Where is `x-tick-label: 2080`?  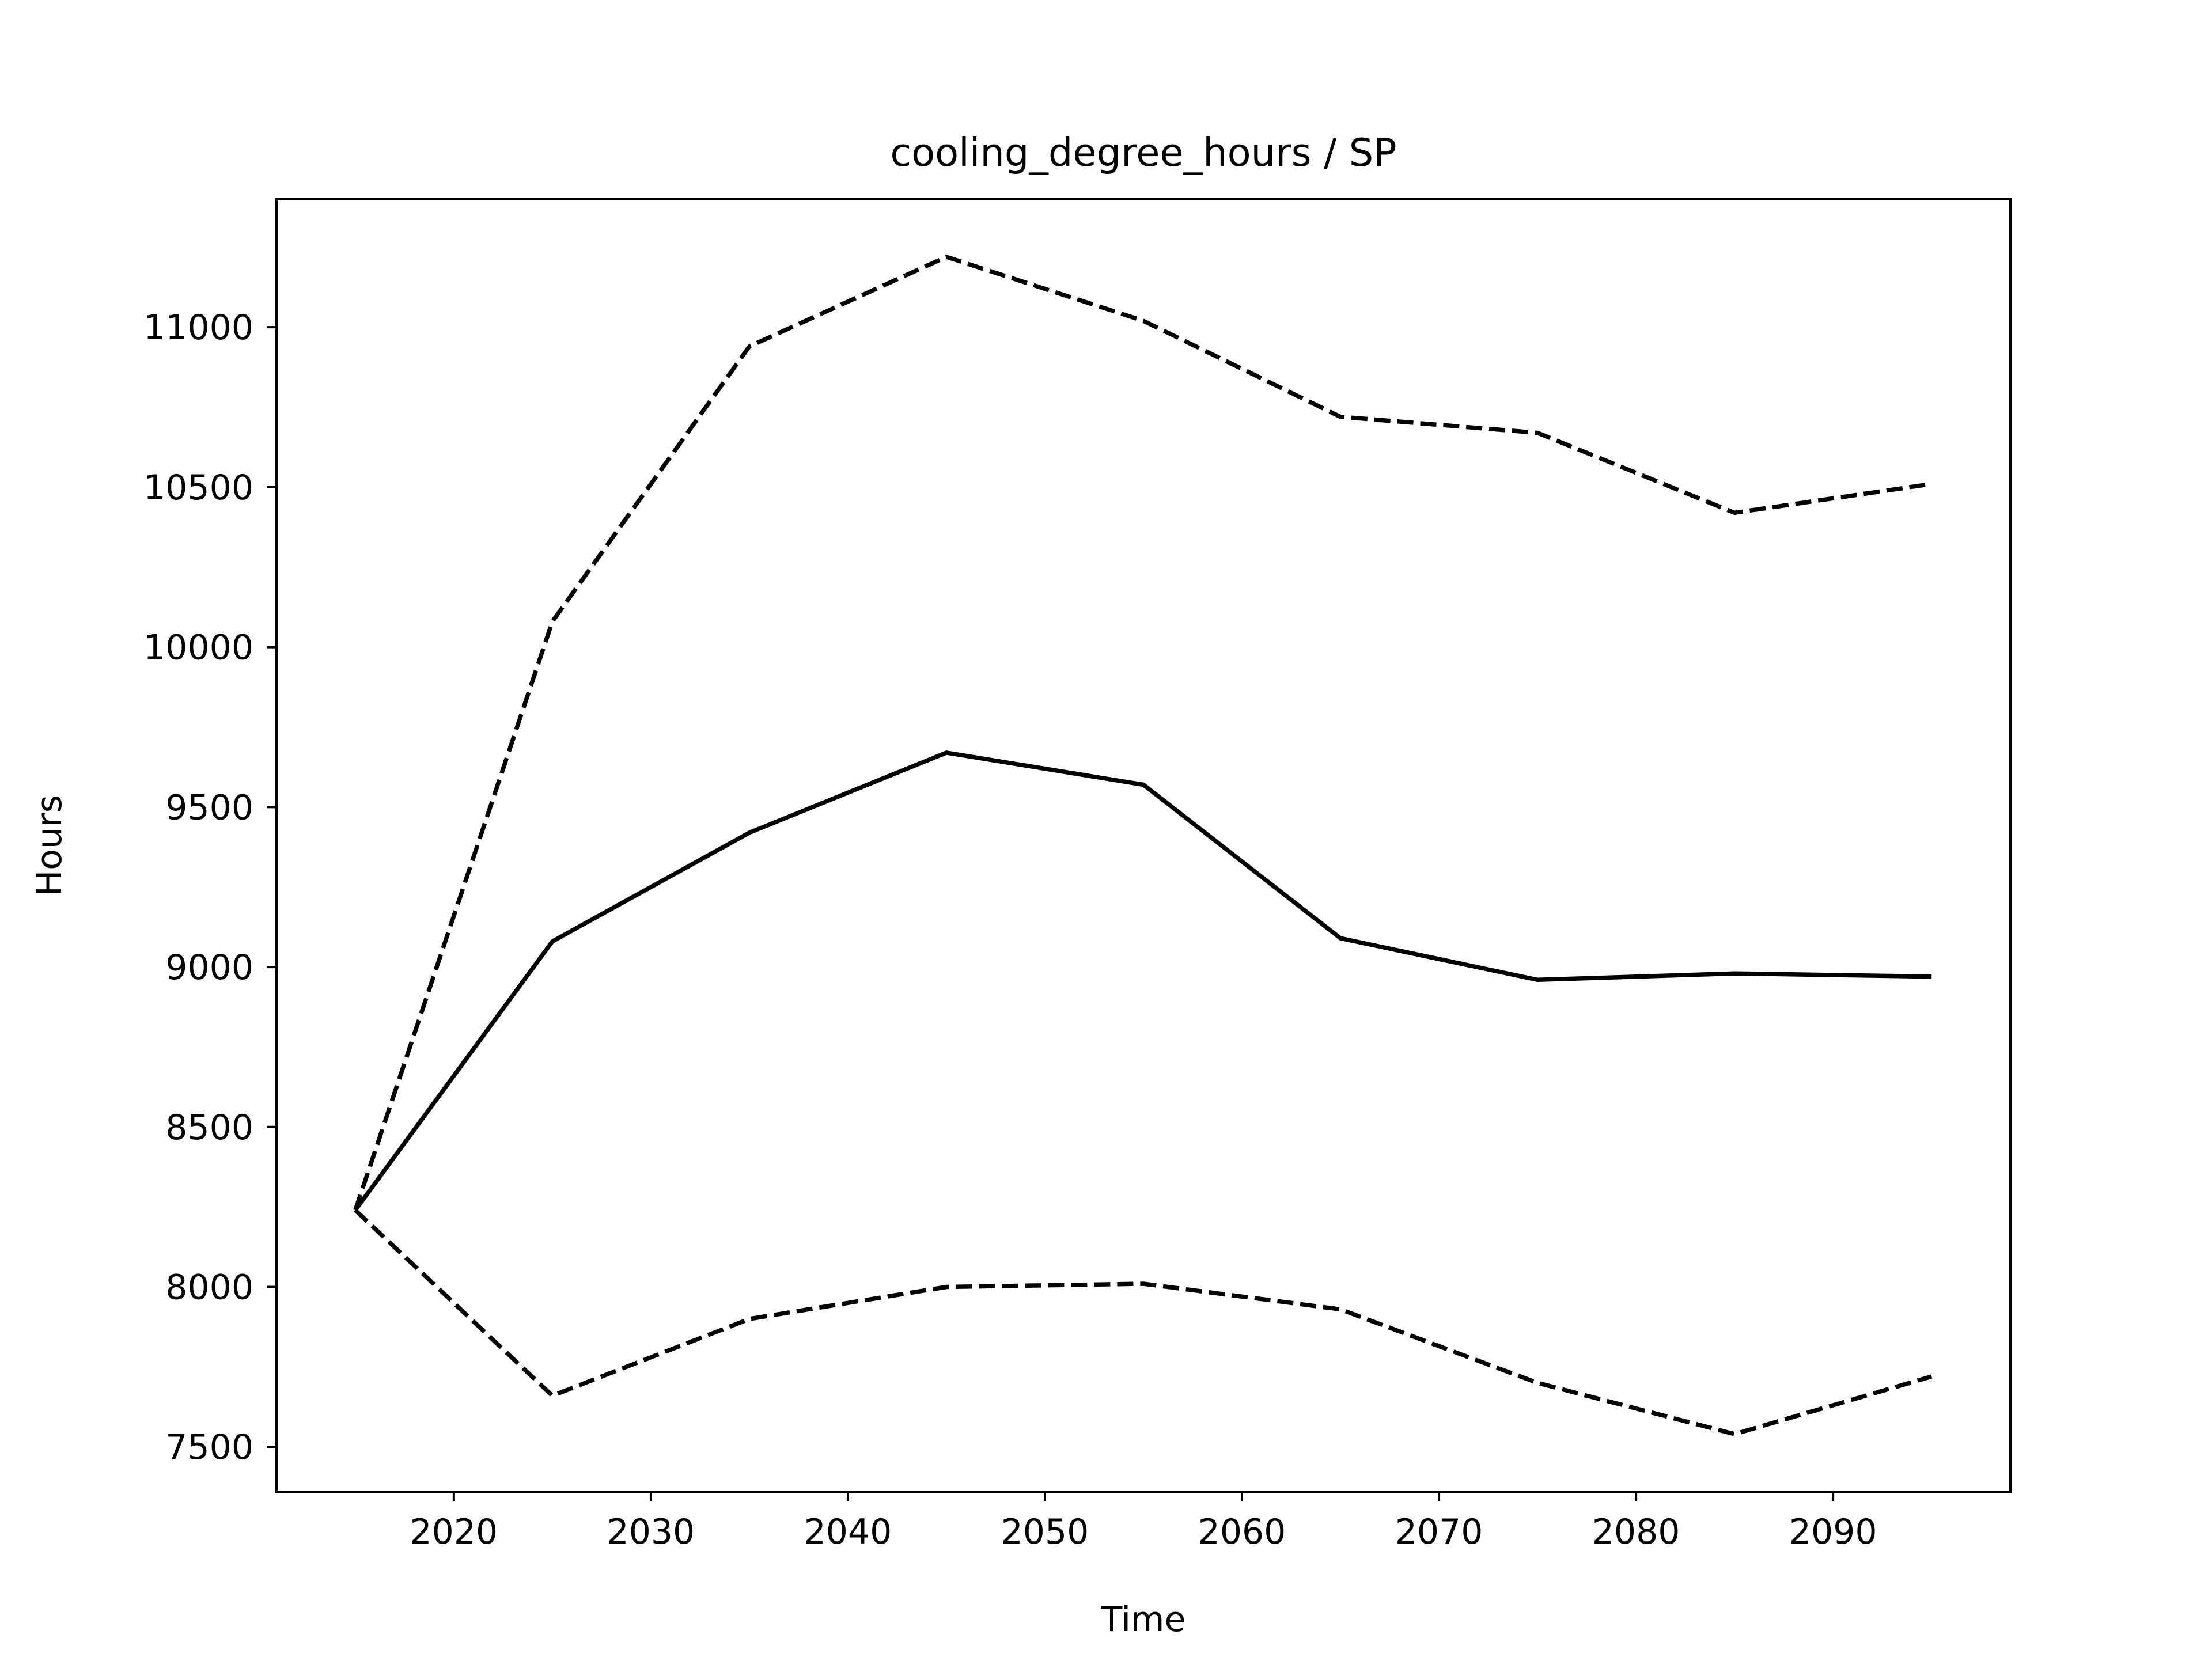 x-tick-label: 2080 is located at coordinates (1636, 1532).